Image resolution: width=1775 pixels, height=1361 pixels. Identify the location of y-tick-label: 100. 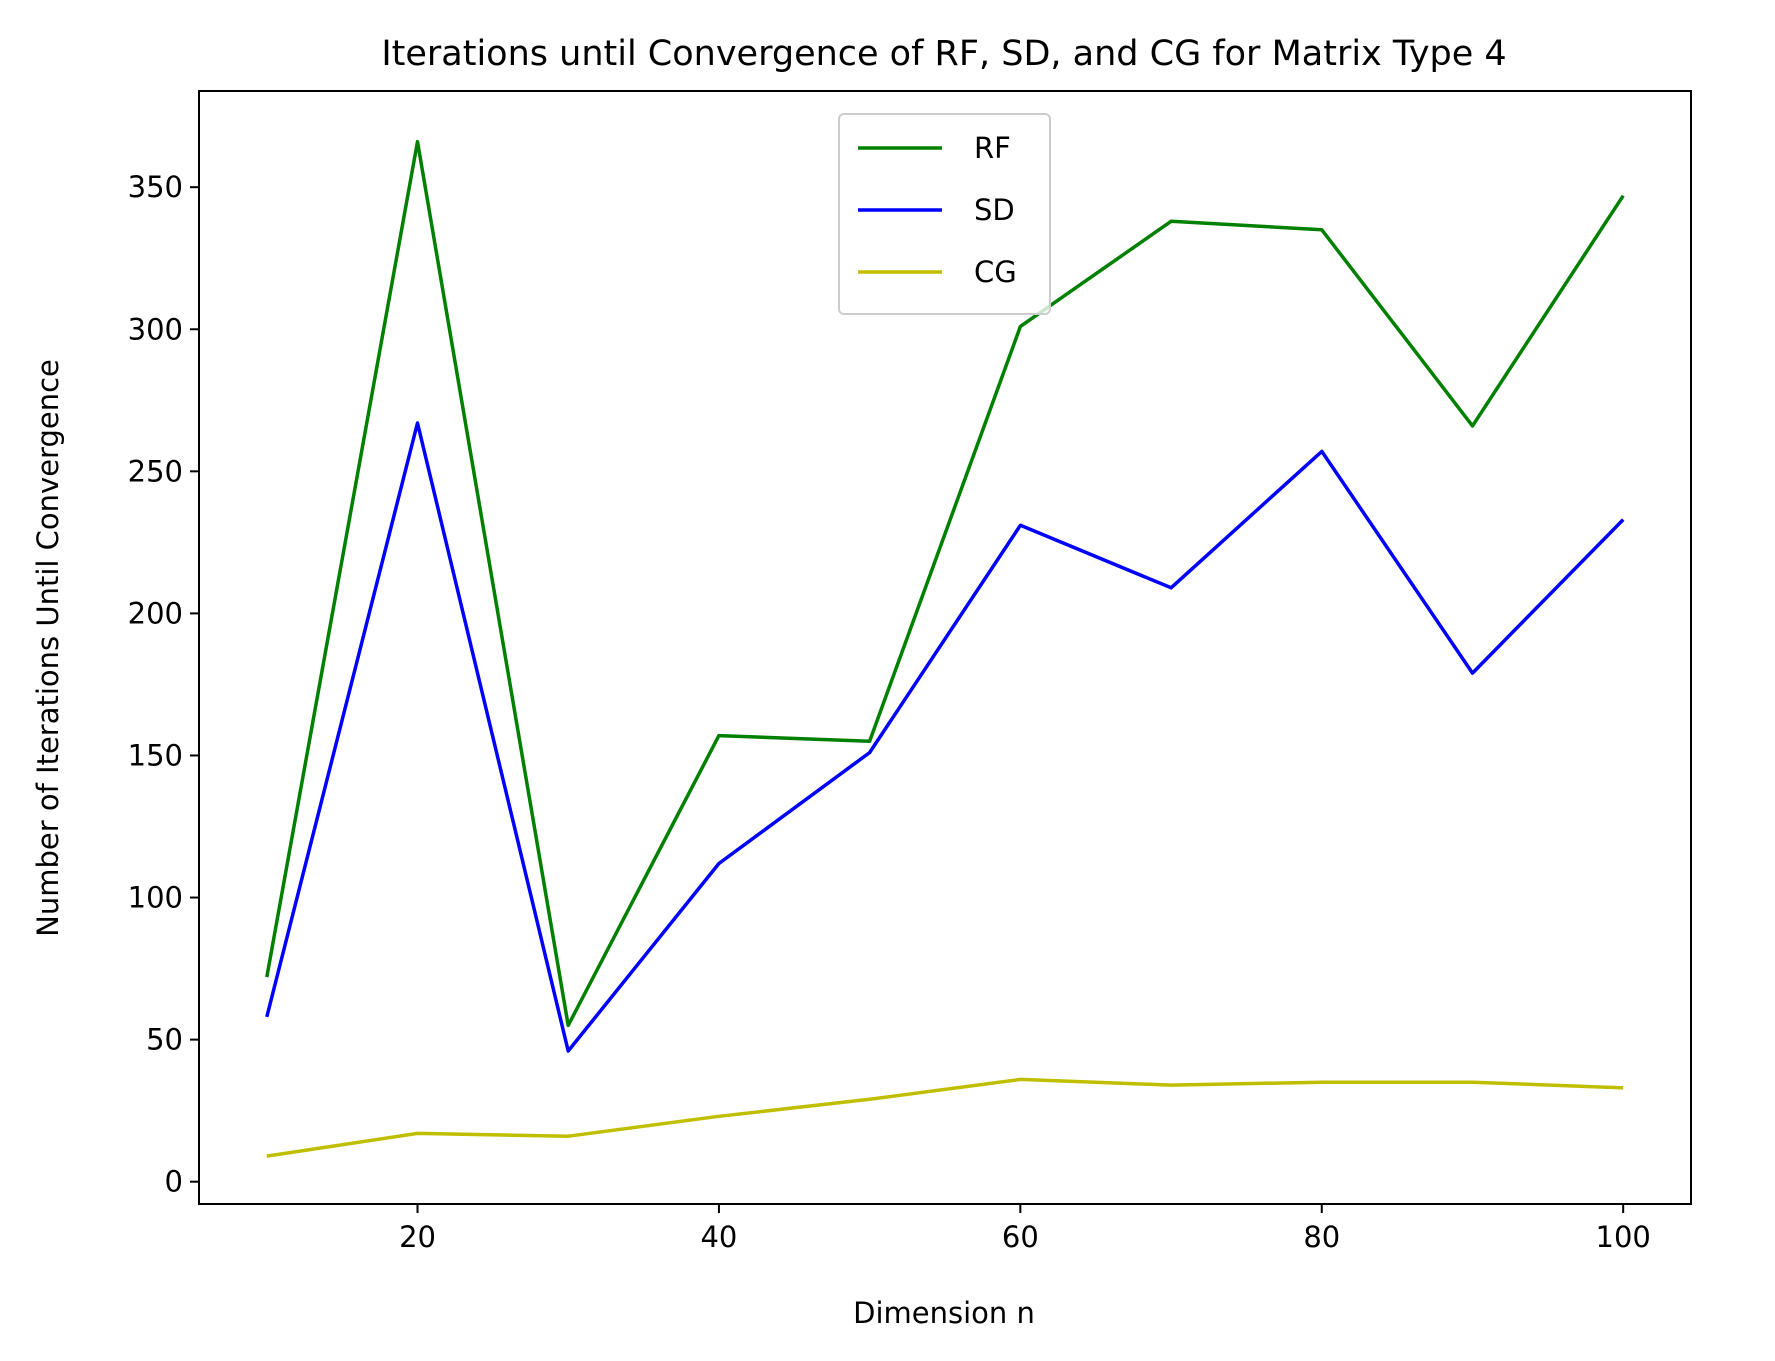
(155, 898).